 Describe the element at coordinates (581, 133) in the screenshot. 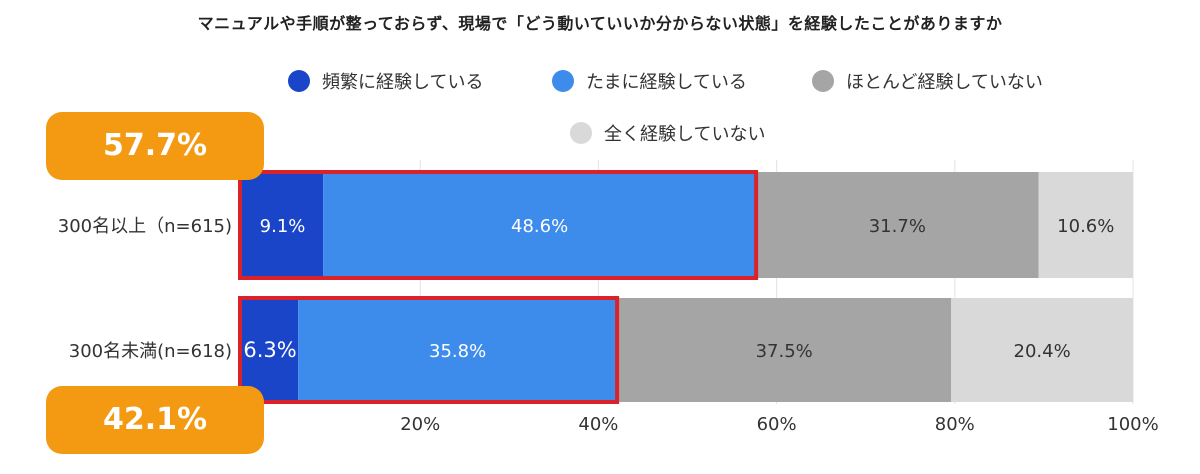

I see `legend-swatch-never` at that location.